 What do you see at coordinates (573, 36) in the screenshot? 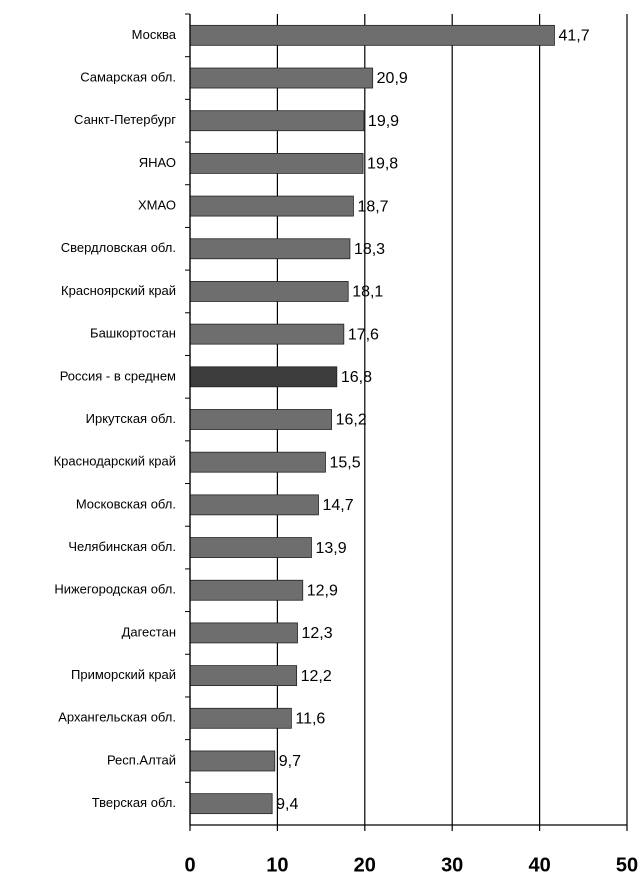
I see `value-label: 41,7` at bounding box center [573, 36].